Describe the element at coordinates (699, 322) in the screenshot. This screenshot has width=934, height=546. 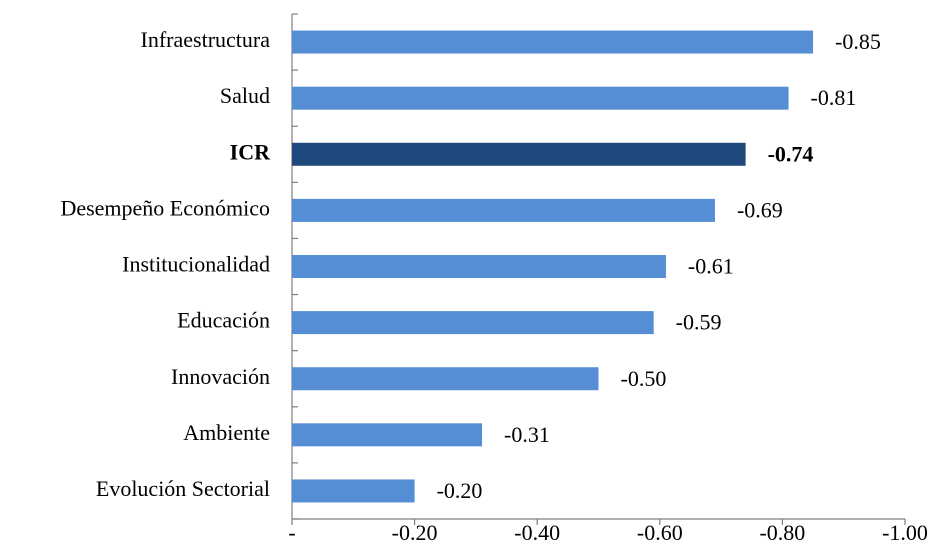
I see `value-label: -0.59` at that location.